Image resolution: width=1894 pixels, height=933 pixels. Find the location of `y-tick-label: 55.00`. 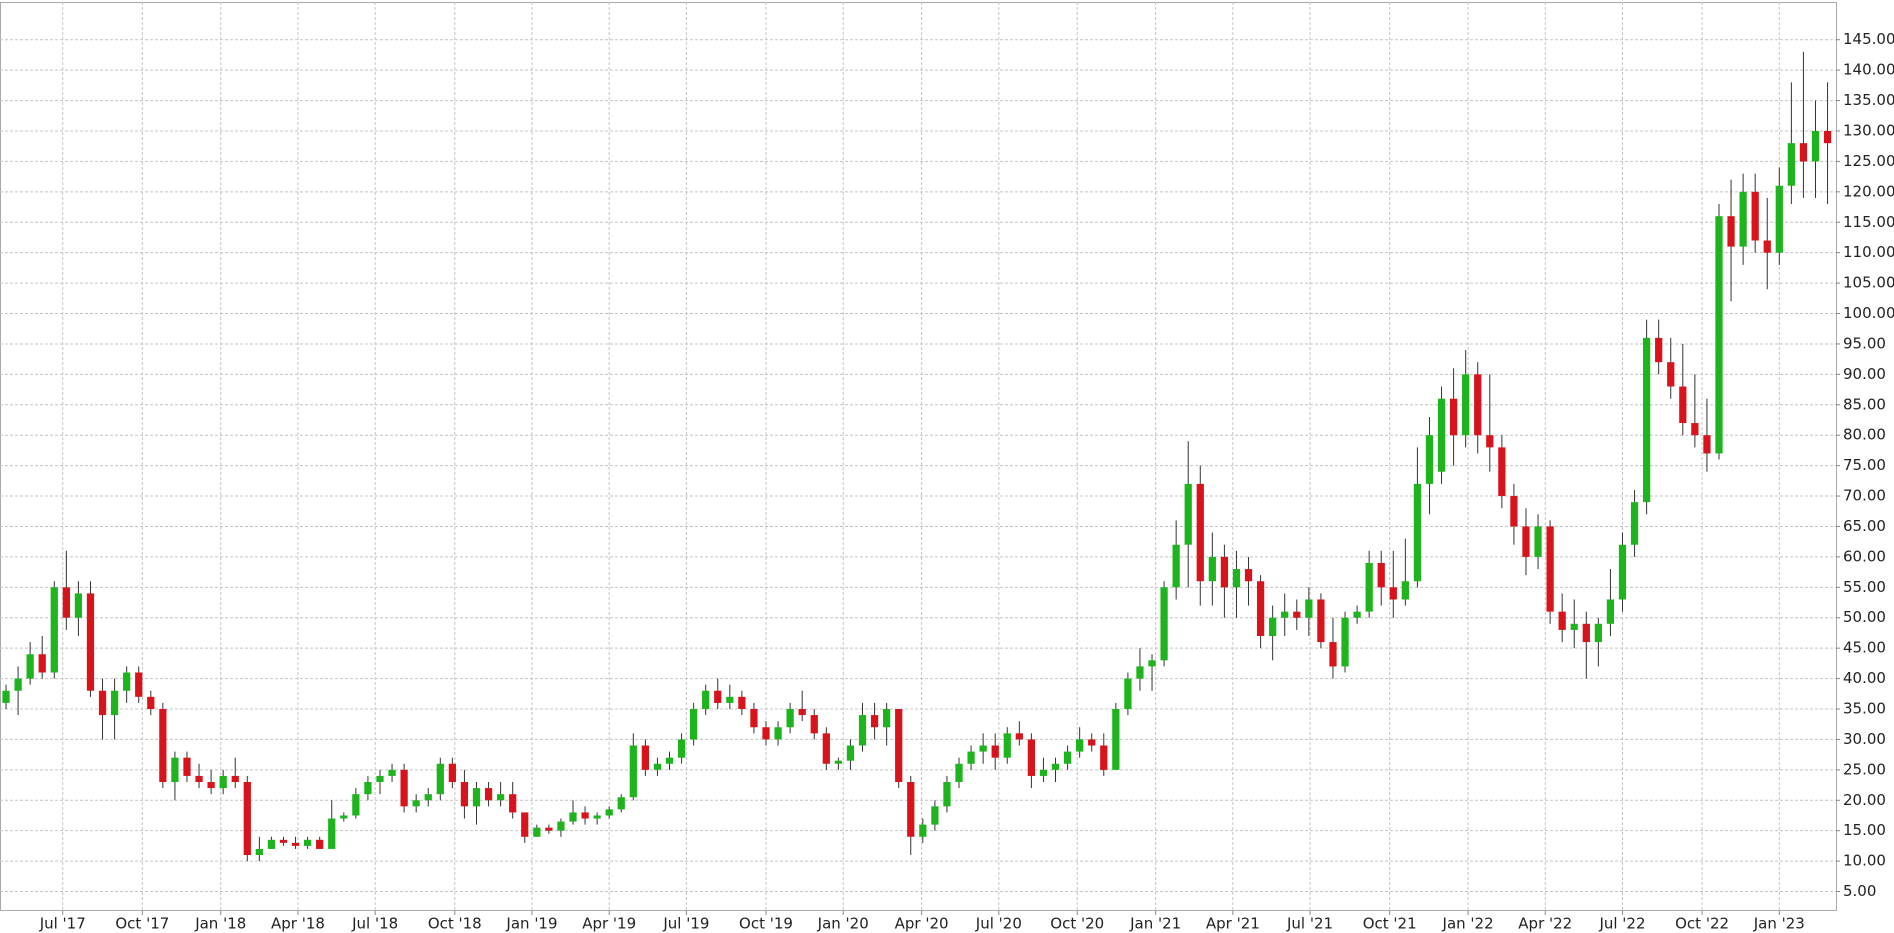

y-tick-label: 55.00 is located at coordinates (1864, 587).